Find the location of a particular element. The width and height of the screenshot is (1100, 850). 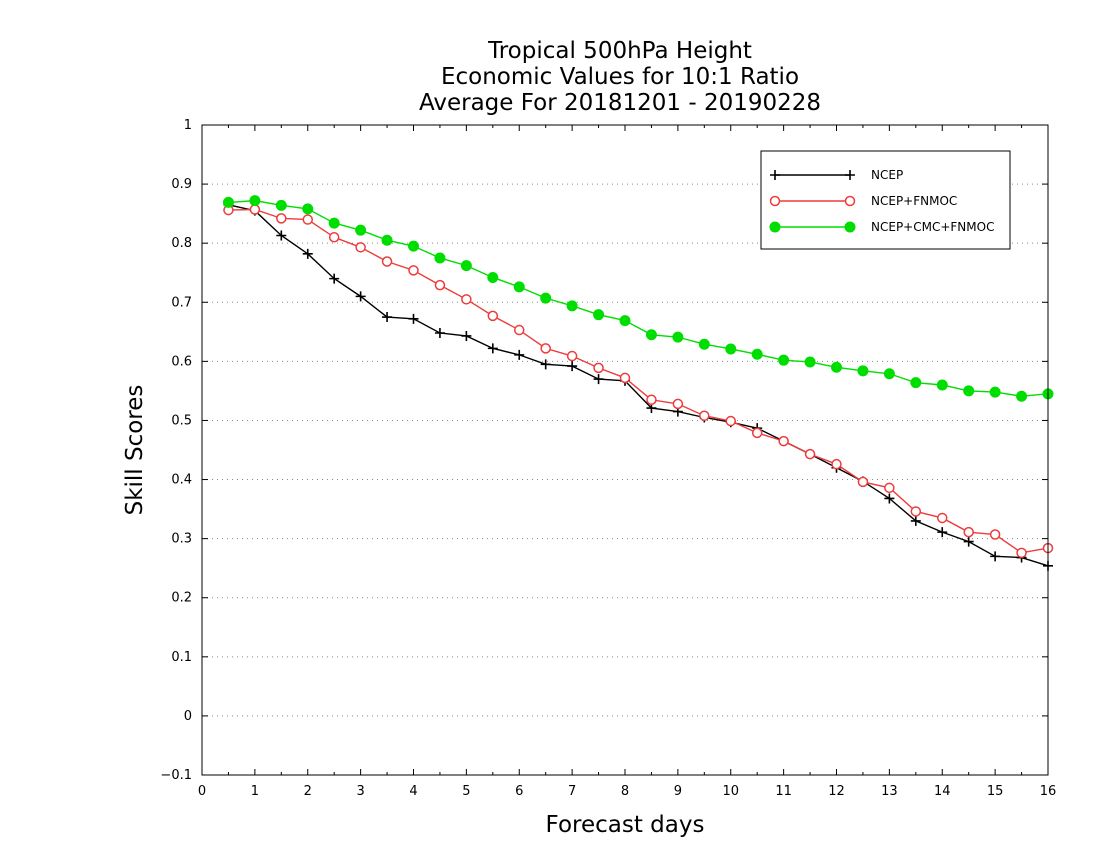

y-tick-label: 0.3 is located at coordinates (181, 539).